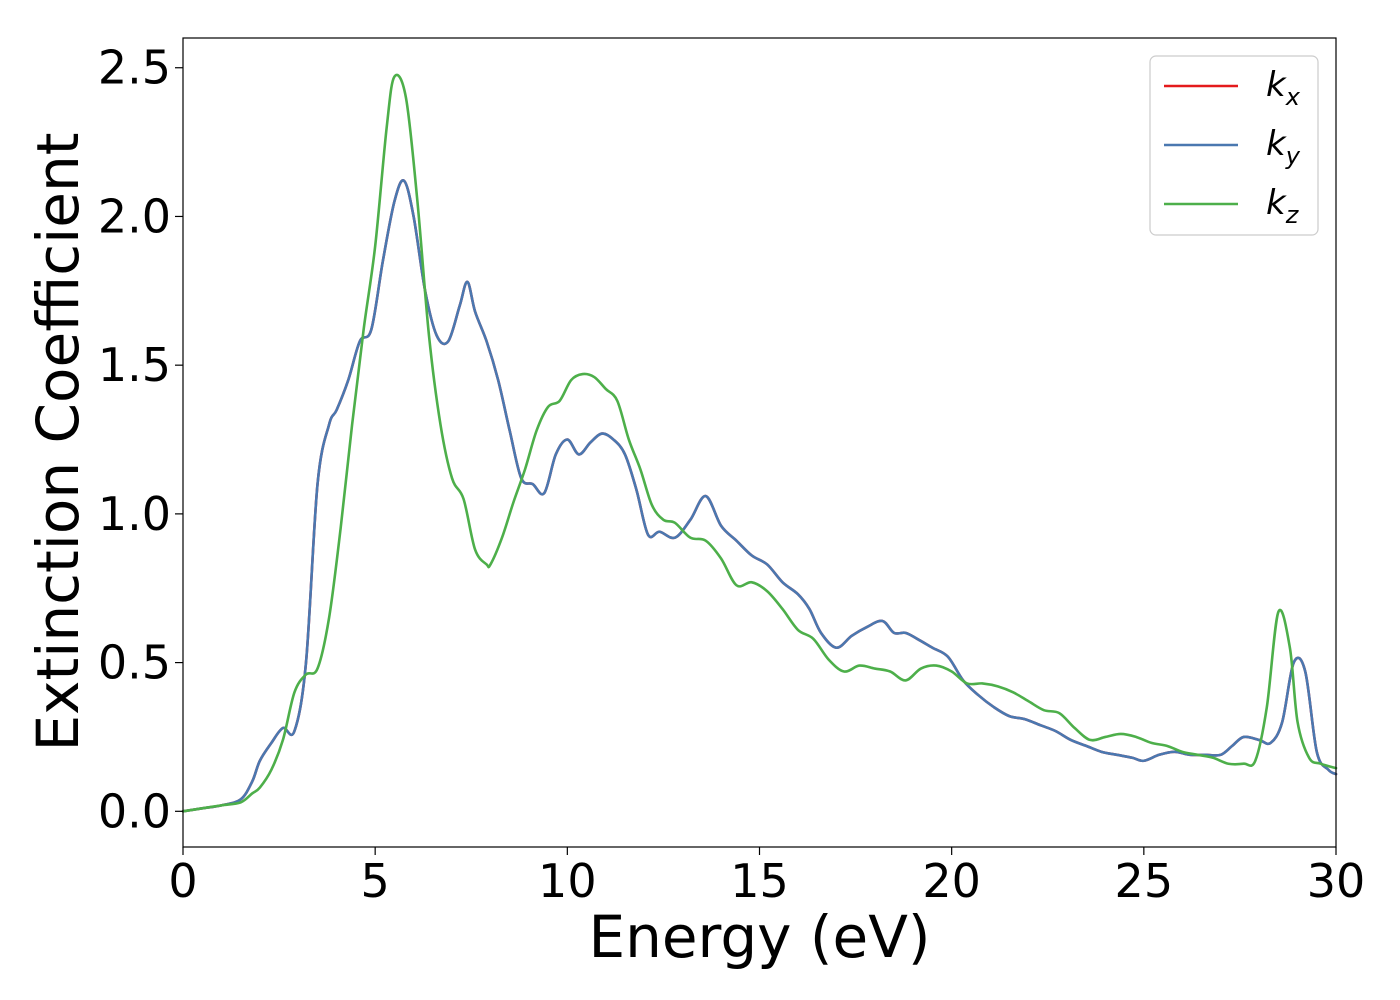  I want to click on x-tick-label: 20, so click(951, 881).